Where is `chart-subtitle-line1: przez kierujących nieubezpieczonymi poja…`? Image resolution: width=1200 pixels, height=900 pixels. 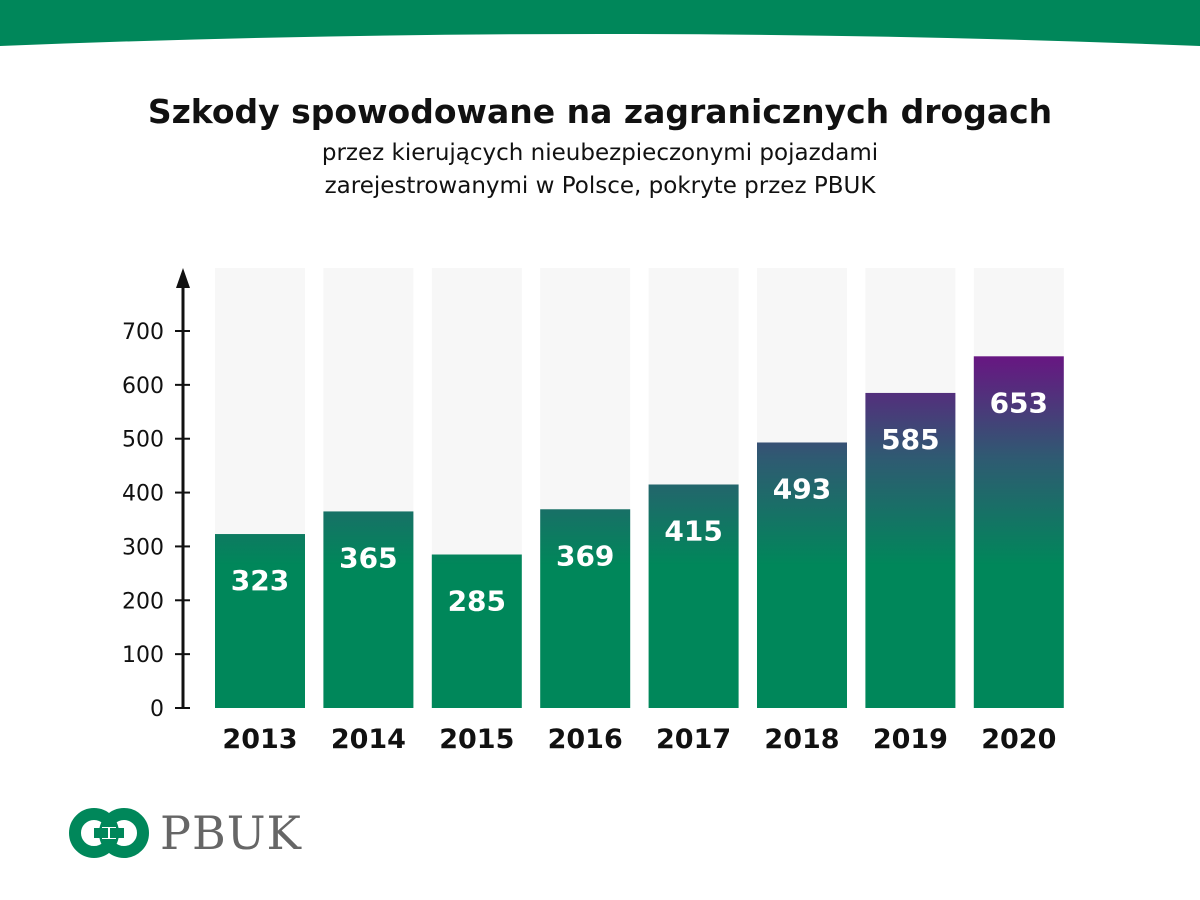
chart-subtitle-line1: przez kierujących nieubezpieczonymi poja… is located at coordinates (600, 153).